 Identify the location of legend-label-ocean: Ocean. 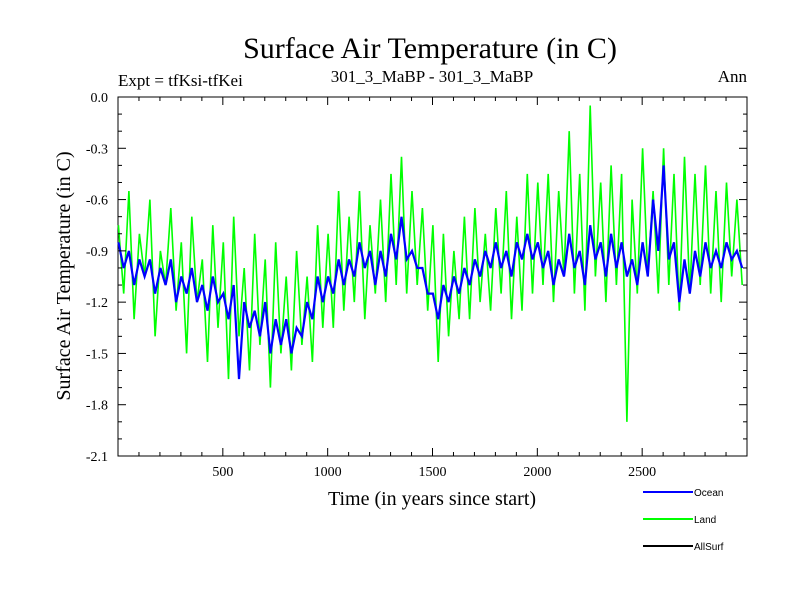
(708, 493).